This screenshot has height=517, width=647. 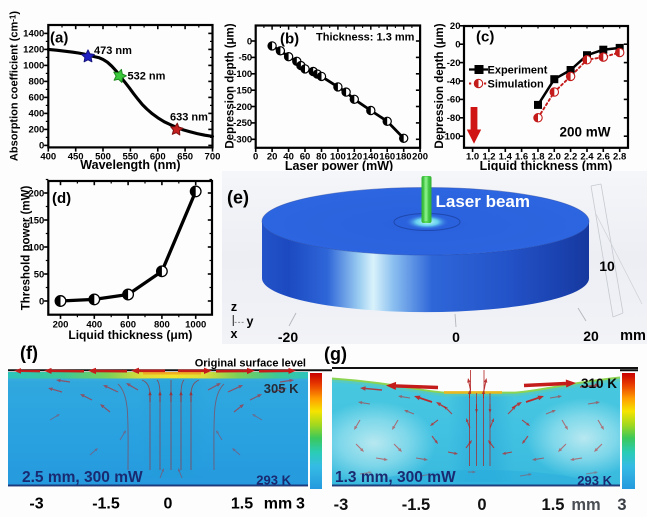 I want to click on svg-text: 1.4, so click(x=506, y=157).